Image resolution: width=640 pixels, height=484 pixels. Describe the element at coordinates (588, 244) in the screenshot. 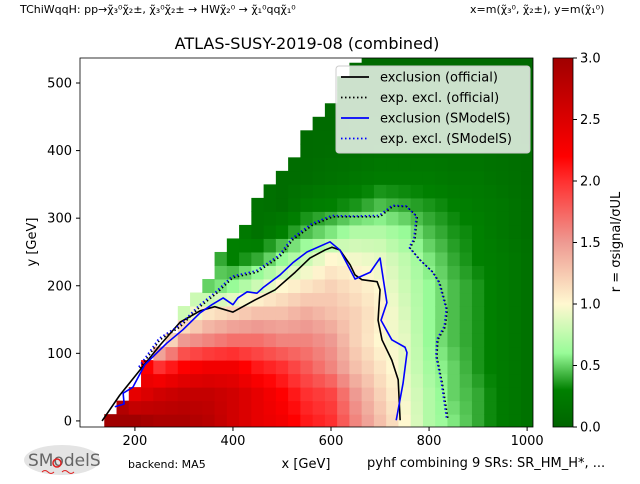

I see `colorbar: 0.0 0.5 1.0 1.5 2.0 2.5 3.0 r = σsignal/σUL` at that location.